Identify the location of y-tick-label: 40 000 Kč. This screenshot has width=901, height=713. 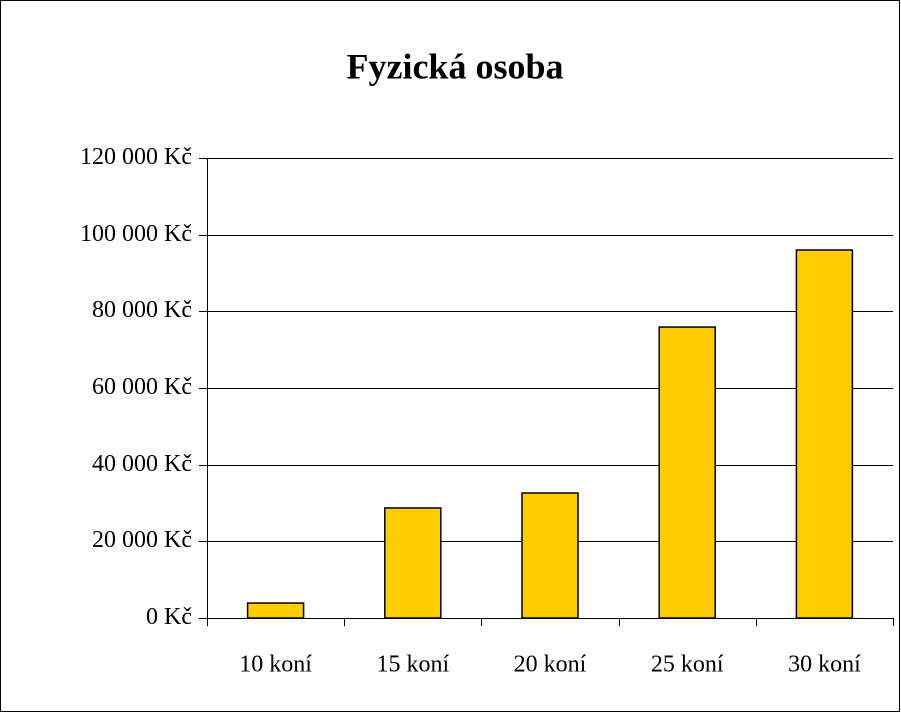
(142, 464).